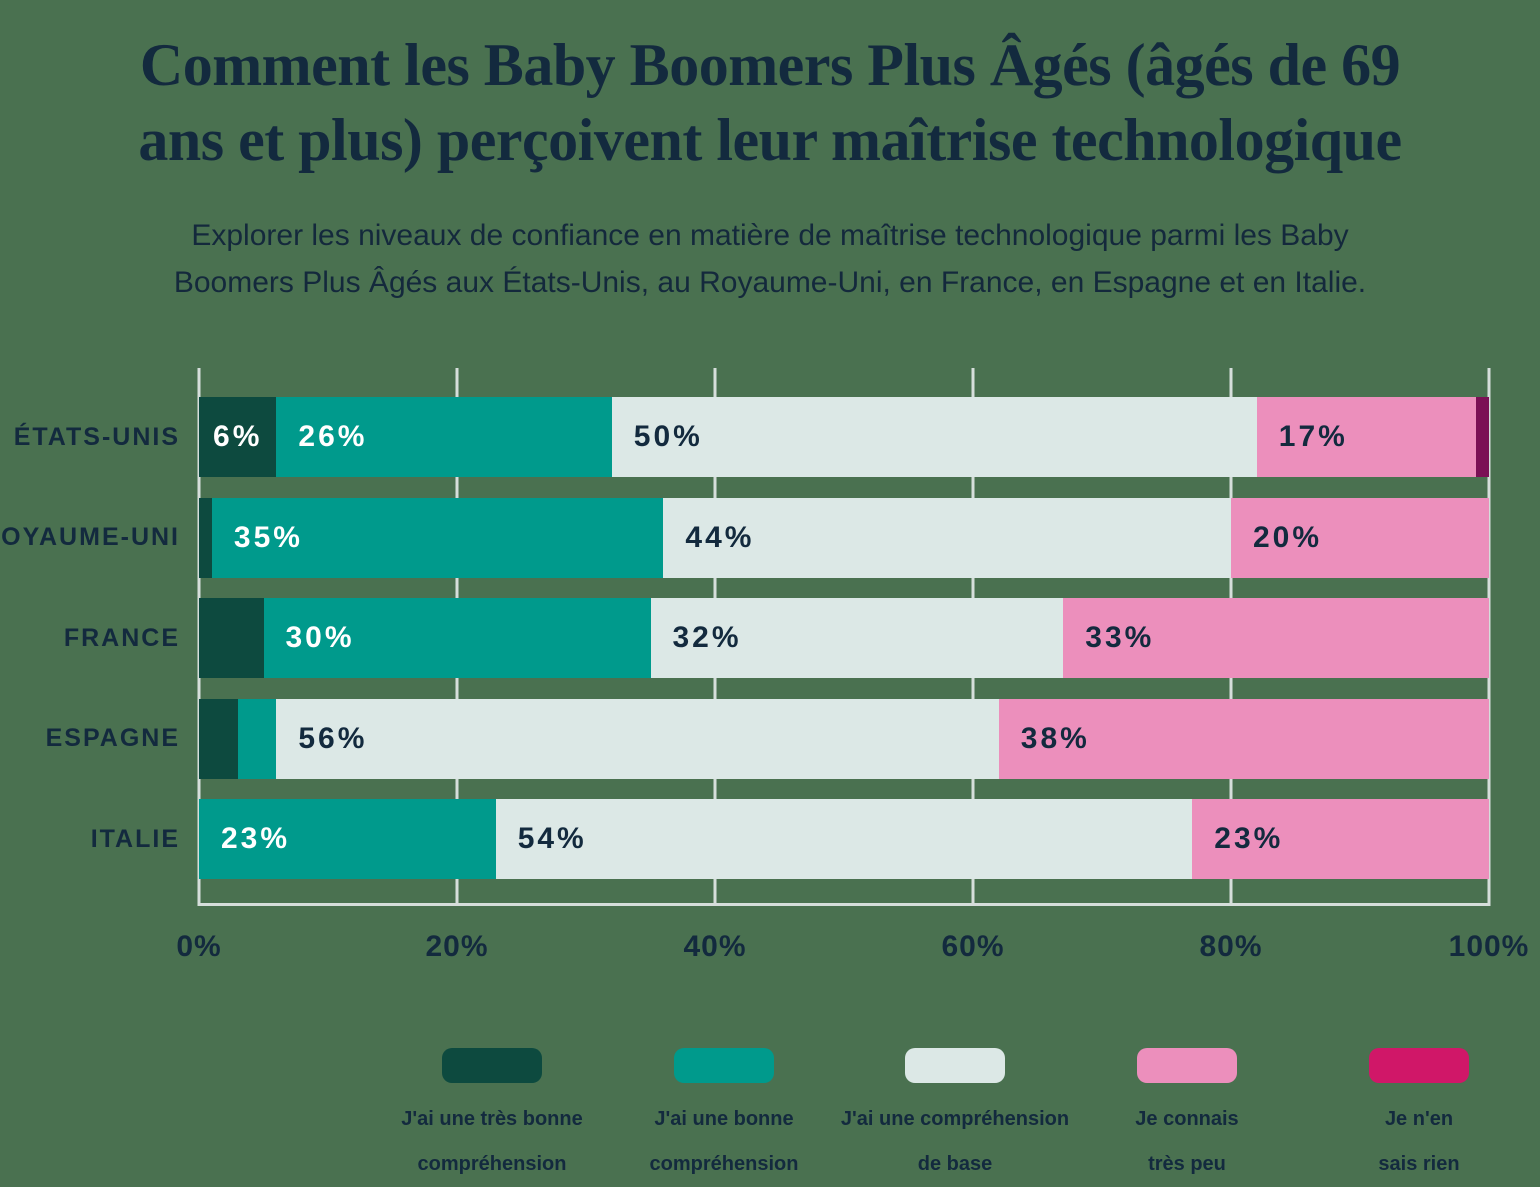 The height and width of the screenshot is (1187, 1540). I want to click on legend-label-line2: de base, so click(955, 1164).